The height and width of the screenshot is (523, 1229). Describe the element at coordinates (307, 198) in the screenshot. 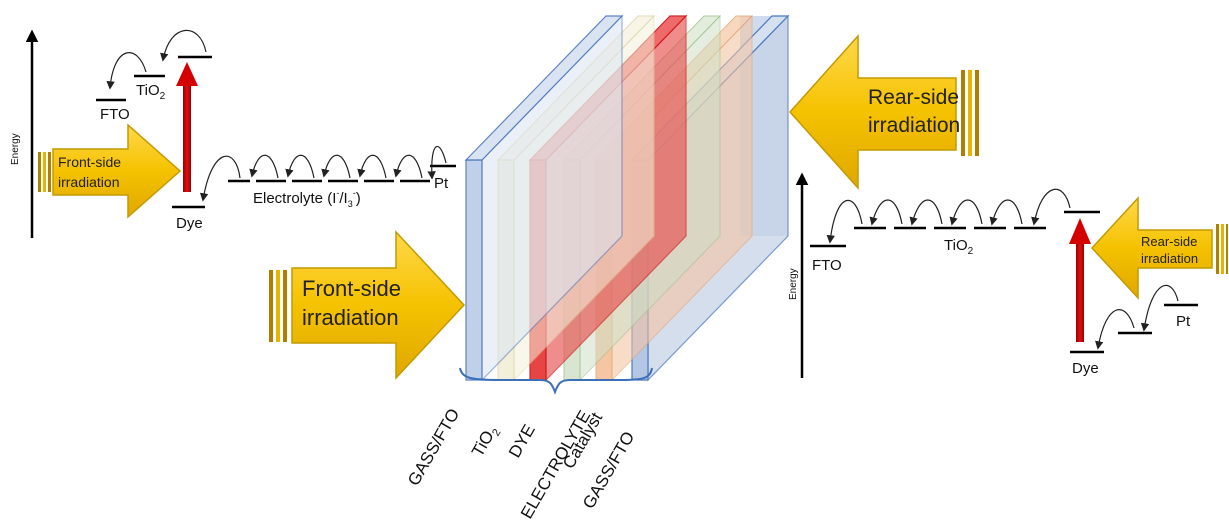

I see `left-electrolyte-label: Electrolyte (I-/I3-)` at that location.